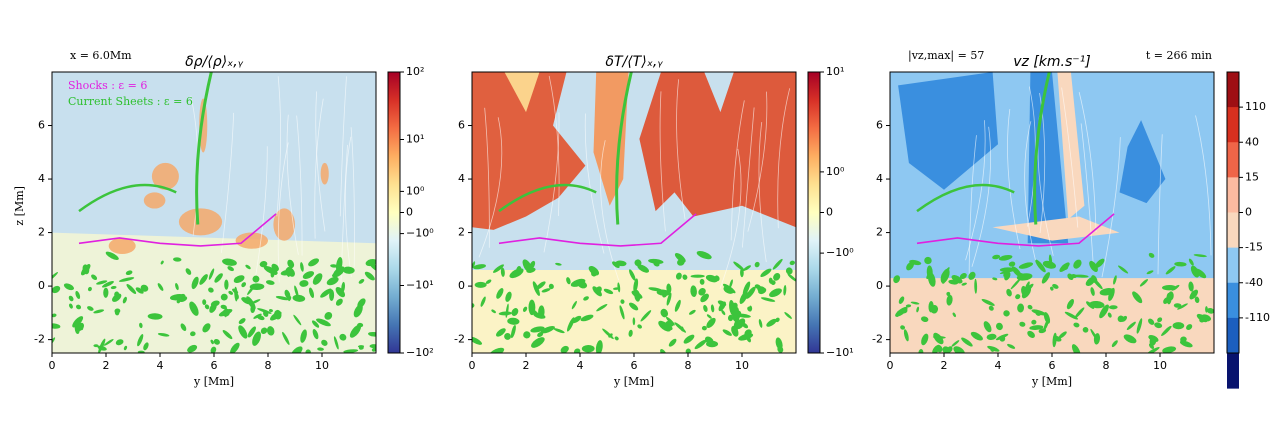  What do you see at coordinates (814, 212) in the screenshot?
I see `colorbar` at bounding box center [814, 212].